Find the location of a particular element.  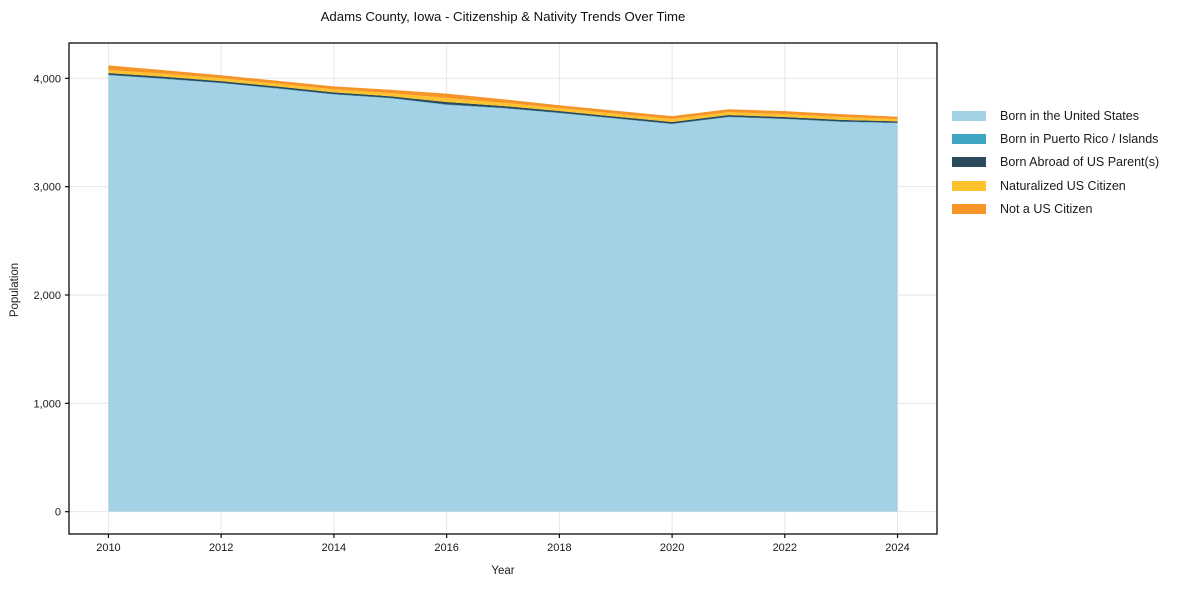

legend-label: Born in the United States is located at coordinates (1069, 115).